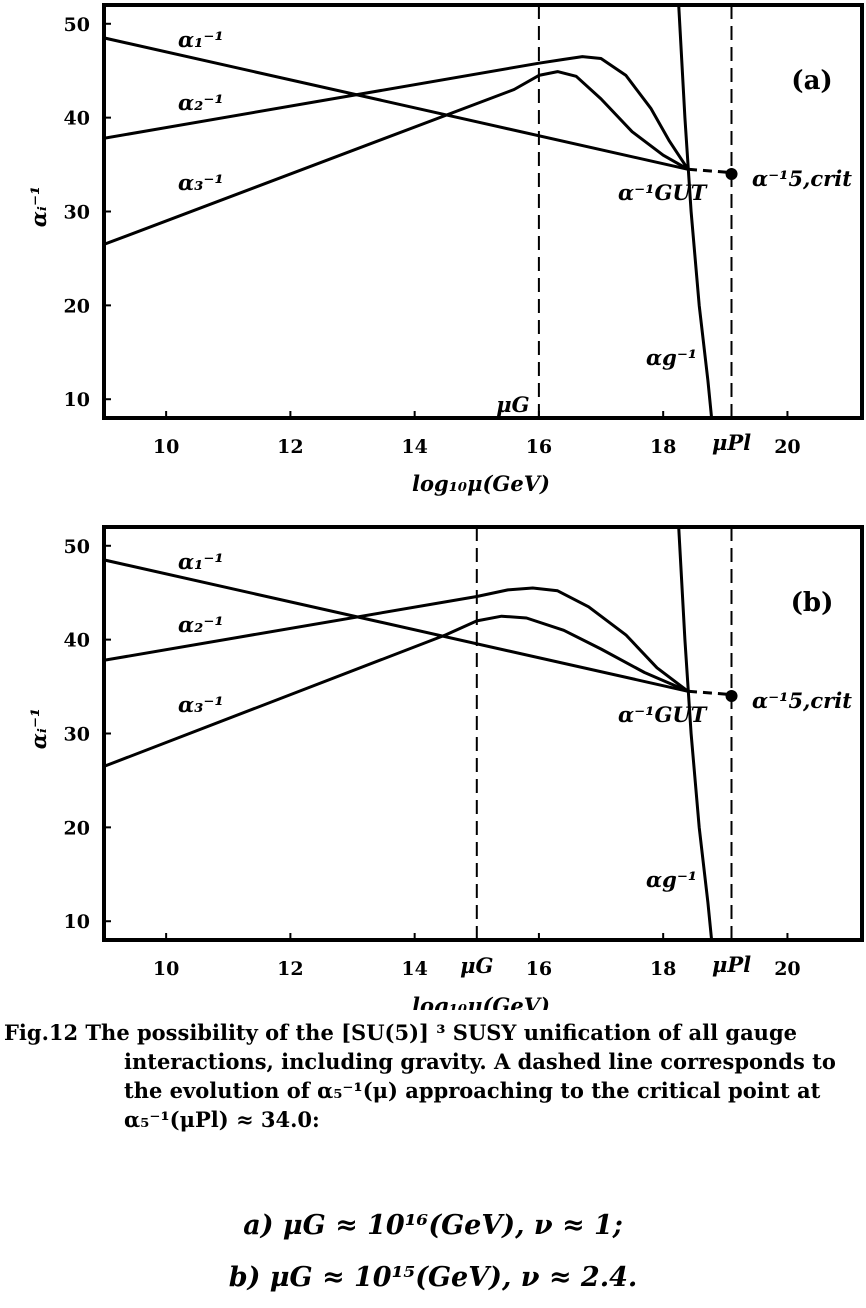  What do you see at coordinates (433, 1277) in the screenshot?
I see `formula-b: b) μG ≈ 10¹⁵(GeV), ν ≈ 2.4.` at bounding box center [433, 1277].